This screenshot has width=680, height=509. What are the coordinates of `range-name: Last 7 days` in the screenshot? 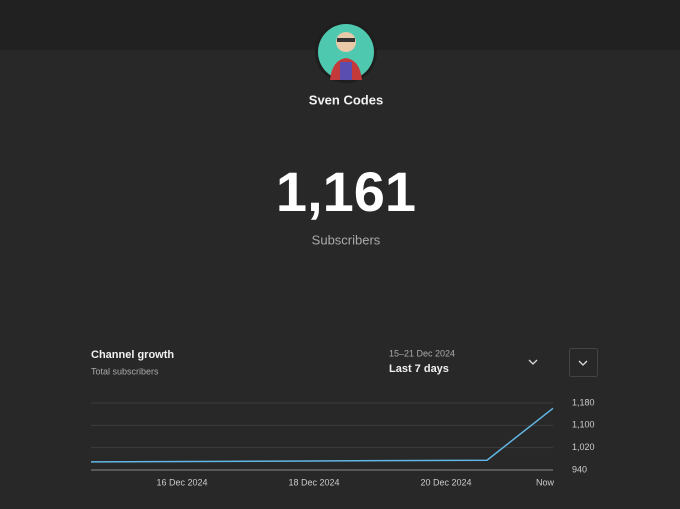 It's located at (419, 369).